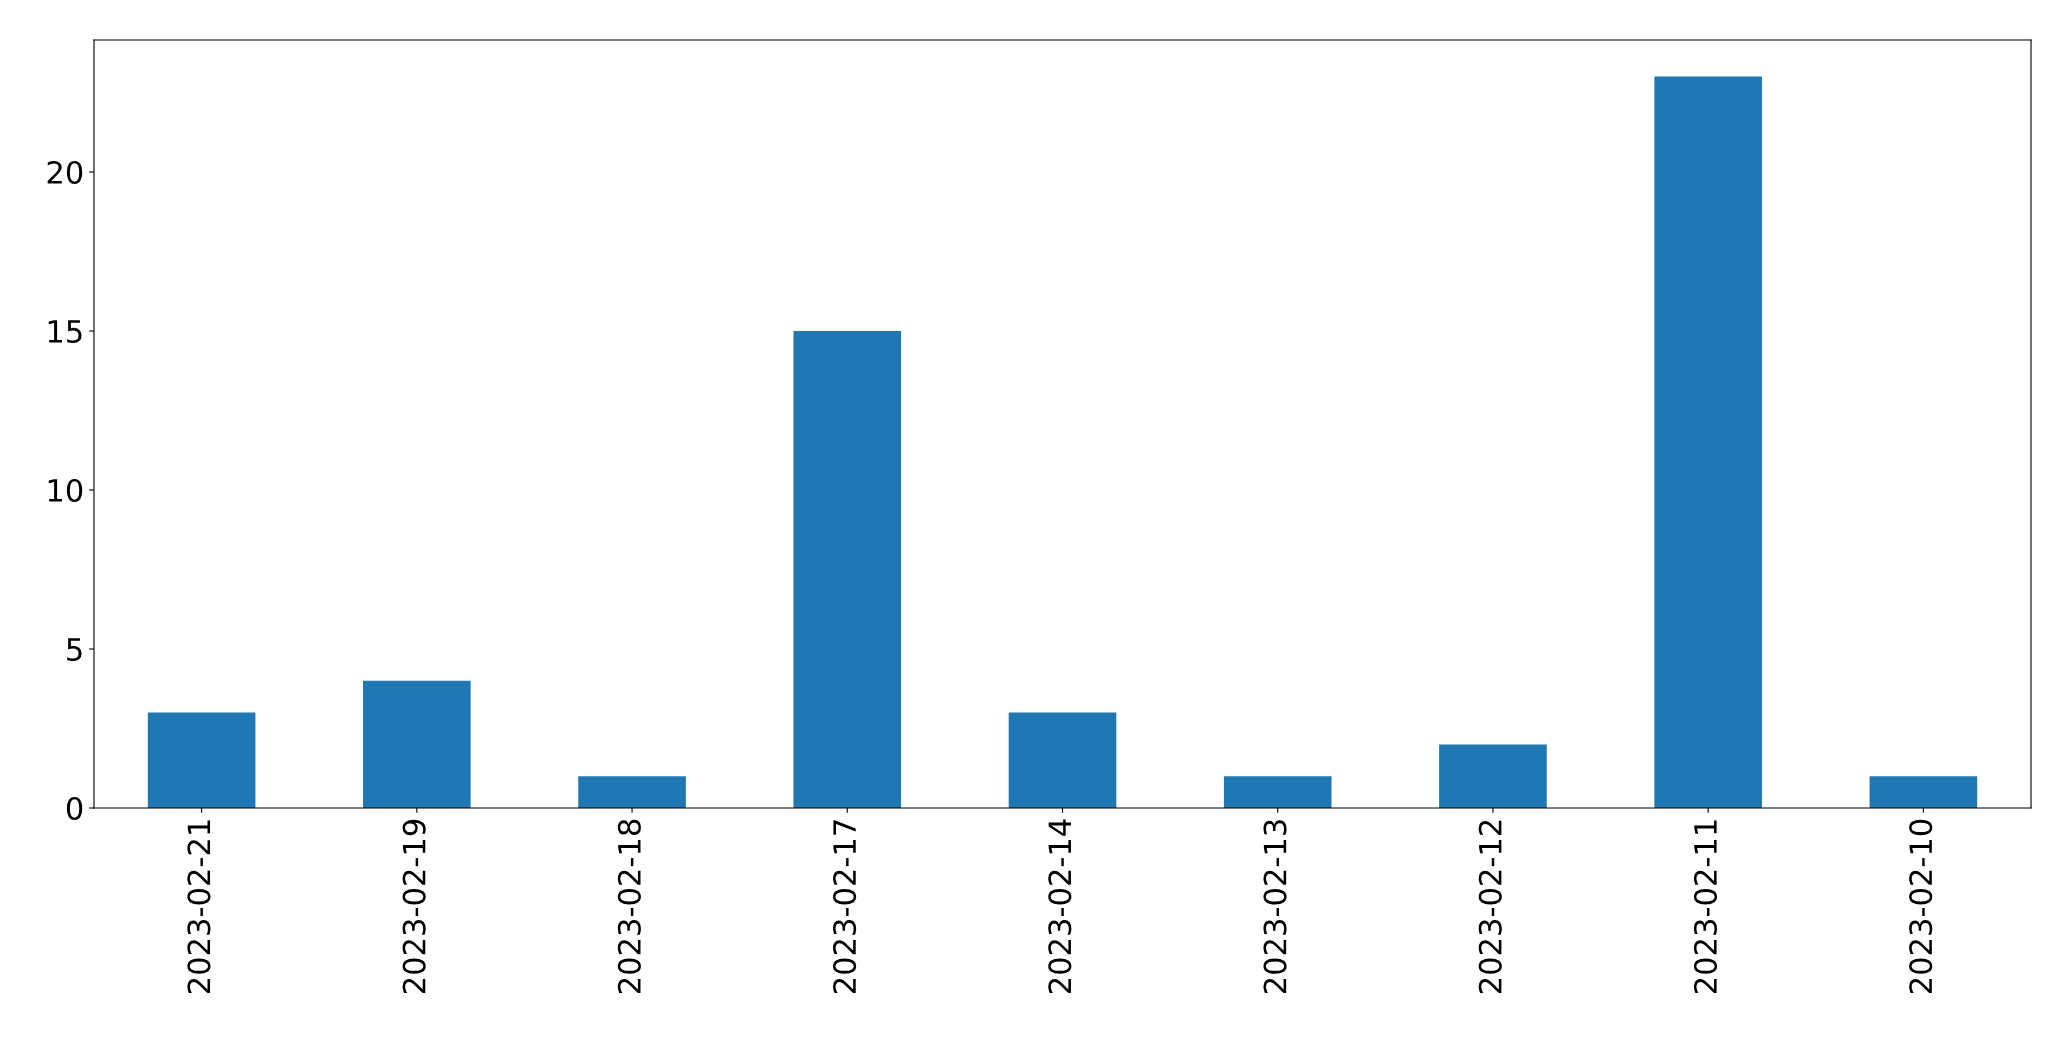 The width and height of the screenshot is (2071, 1061). What do you see at coordinates (1921, 906) in the screenshot?
I see `x-tick-label: 2023-02-10` at bounding box center [1921, 906].